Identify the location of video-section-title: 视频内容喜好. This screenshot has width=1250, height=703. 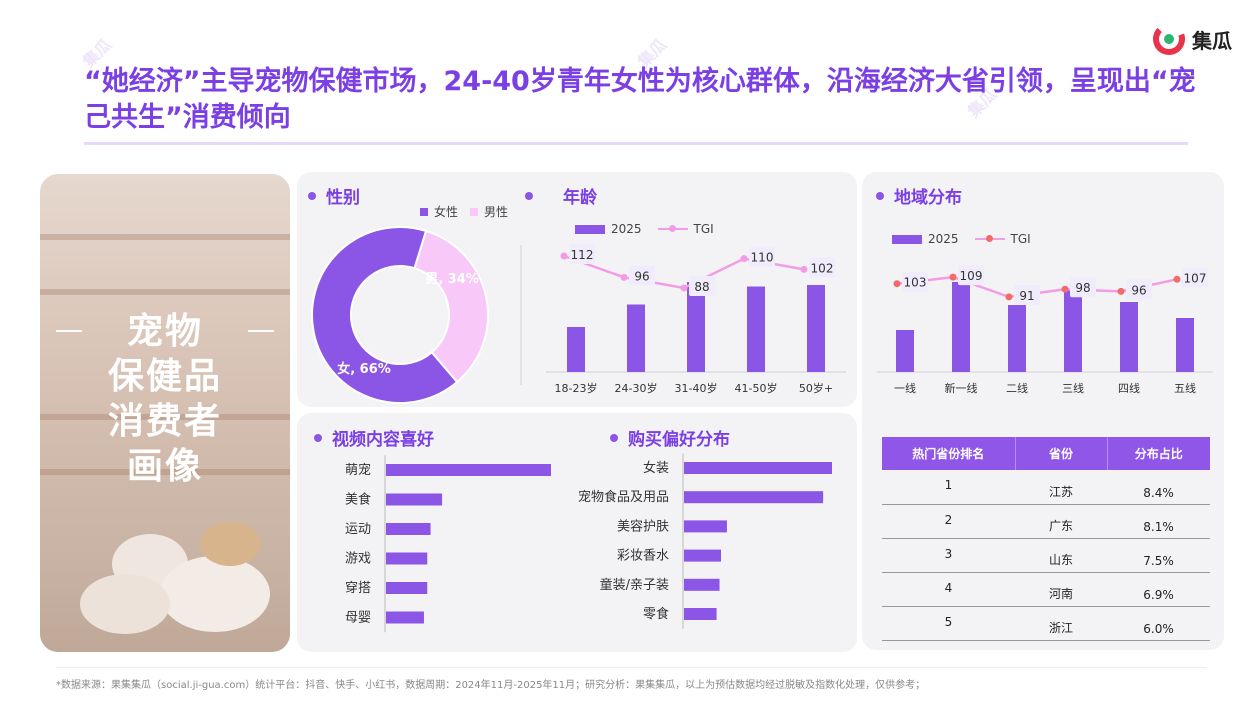
(374, 437).